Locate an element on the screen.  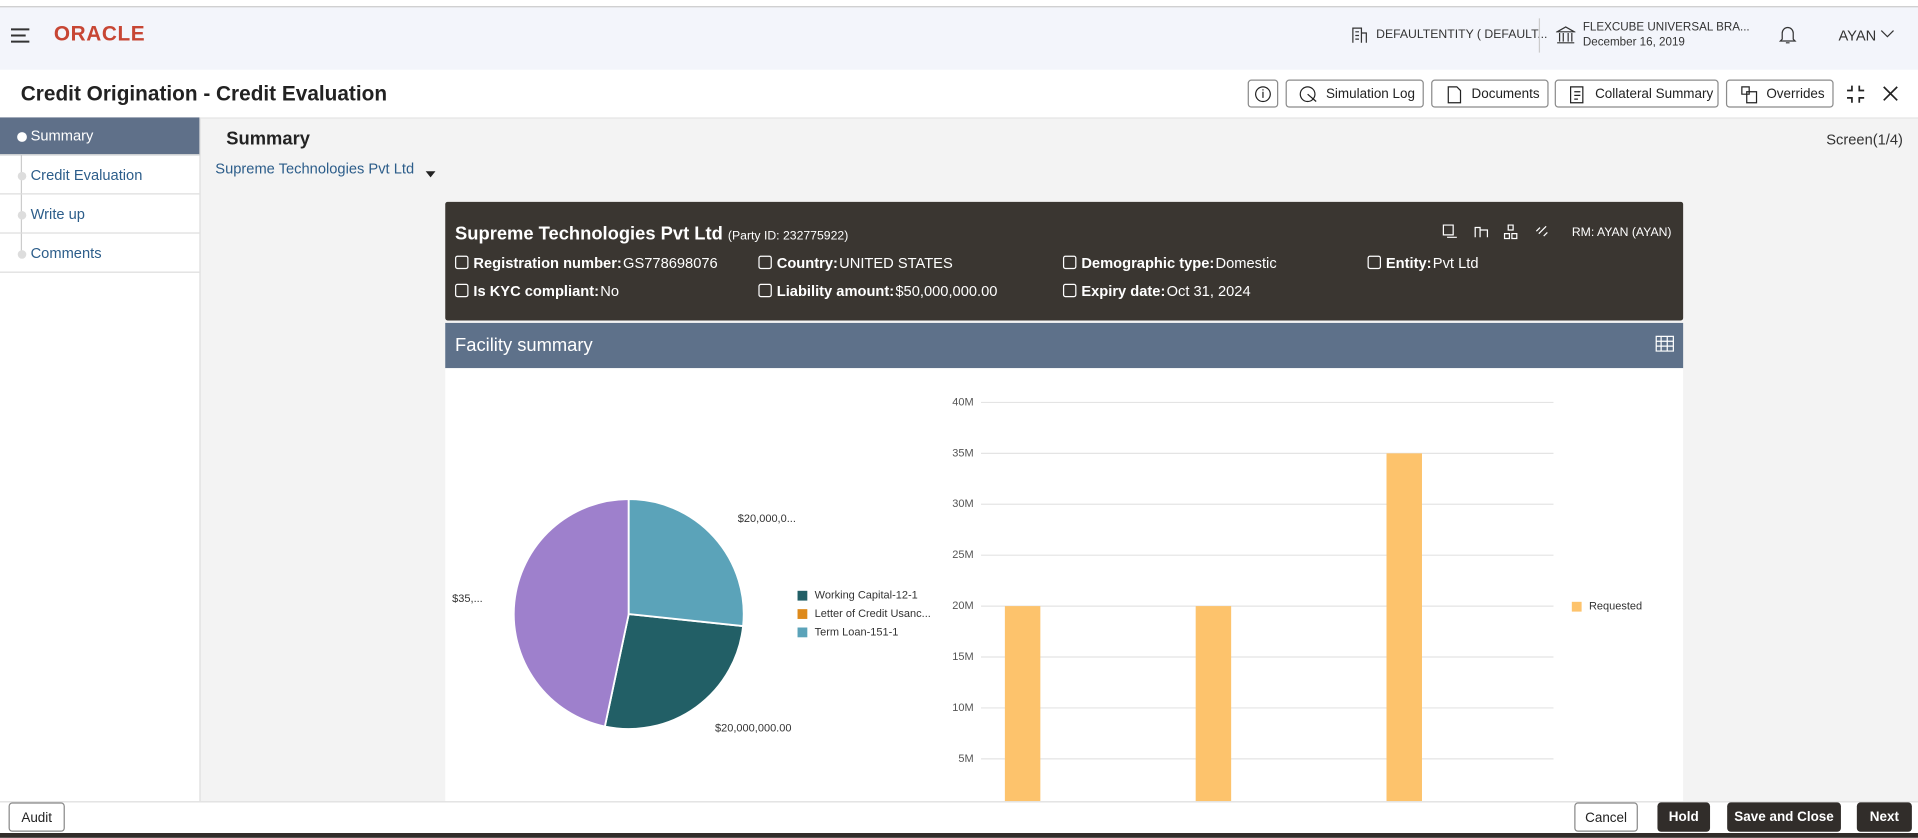
toolbar-label: Documents is located at coordinates (1505, 94).